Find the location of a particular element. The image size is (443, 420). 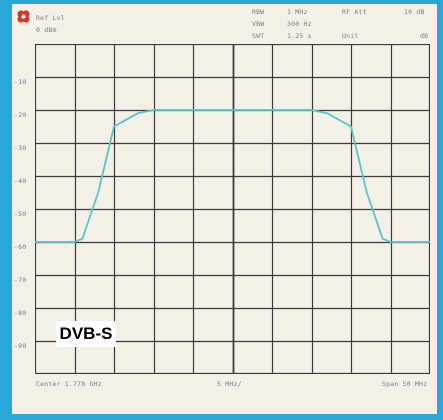

rbw-value: 1 MHz is located at coordinates (297, 12).